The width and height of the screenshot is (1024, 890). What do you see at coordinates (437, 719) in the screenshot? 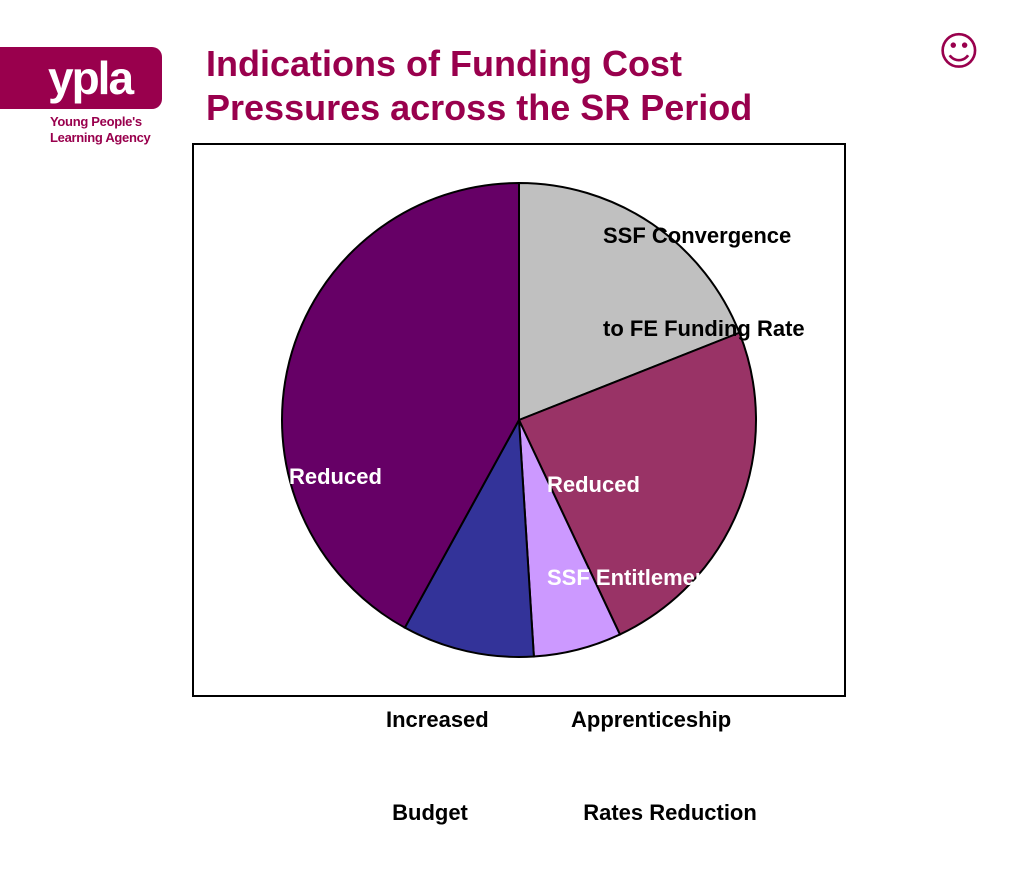
I see `slice-label-line: Increased` at bounding box center [437, 719].